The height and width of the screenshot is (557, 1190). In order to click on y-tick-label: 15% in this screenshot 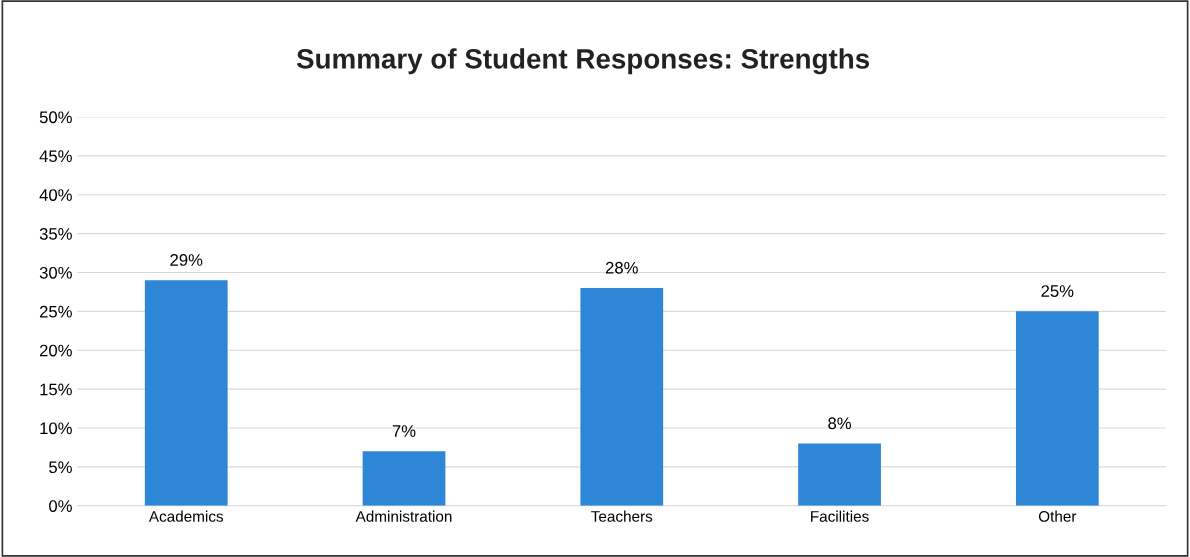, I will do `click(56, 389)`.